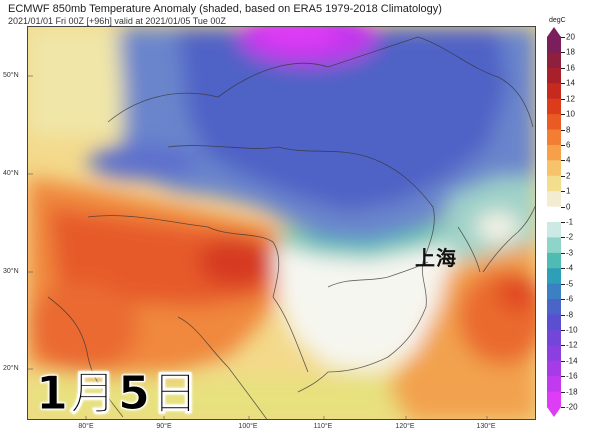  I want to click on lat-label-30: 30°N, so click(11, 271).